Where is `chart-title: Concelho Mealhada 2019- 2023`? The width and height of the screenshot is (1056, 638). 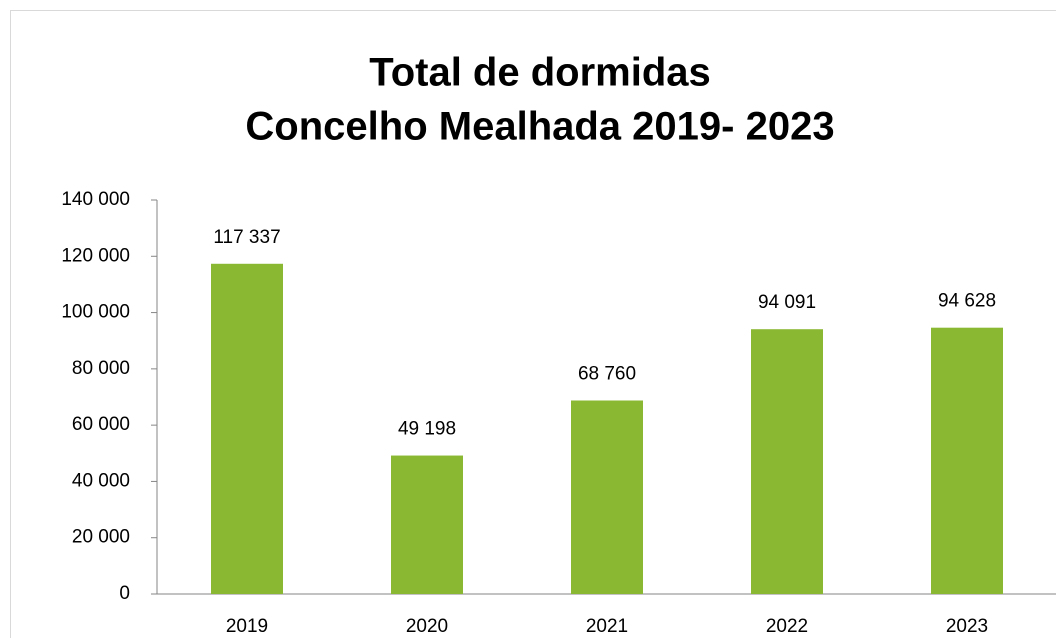 chart-title: Concelho Mealhada 2019- 2023 is located at coordinates (539, 127).